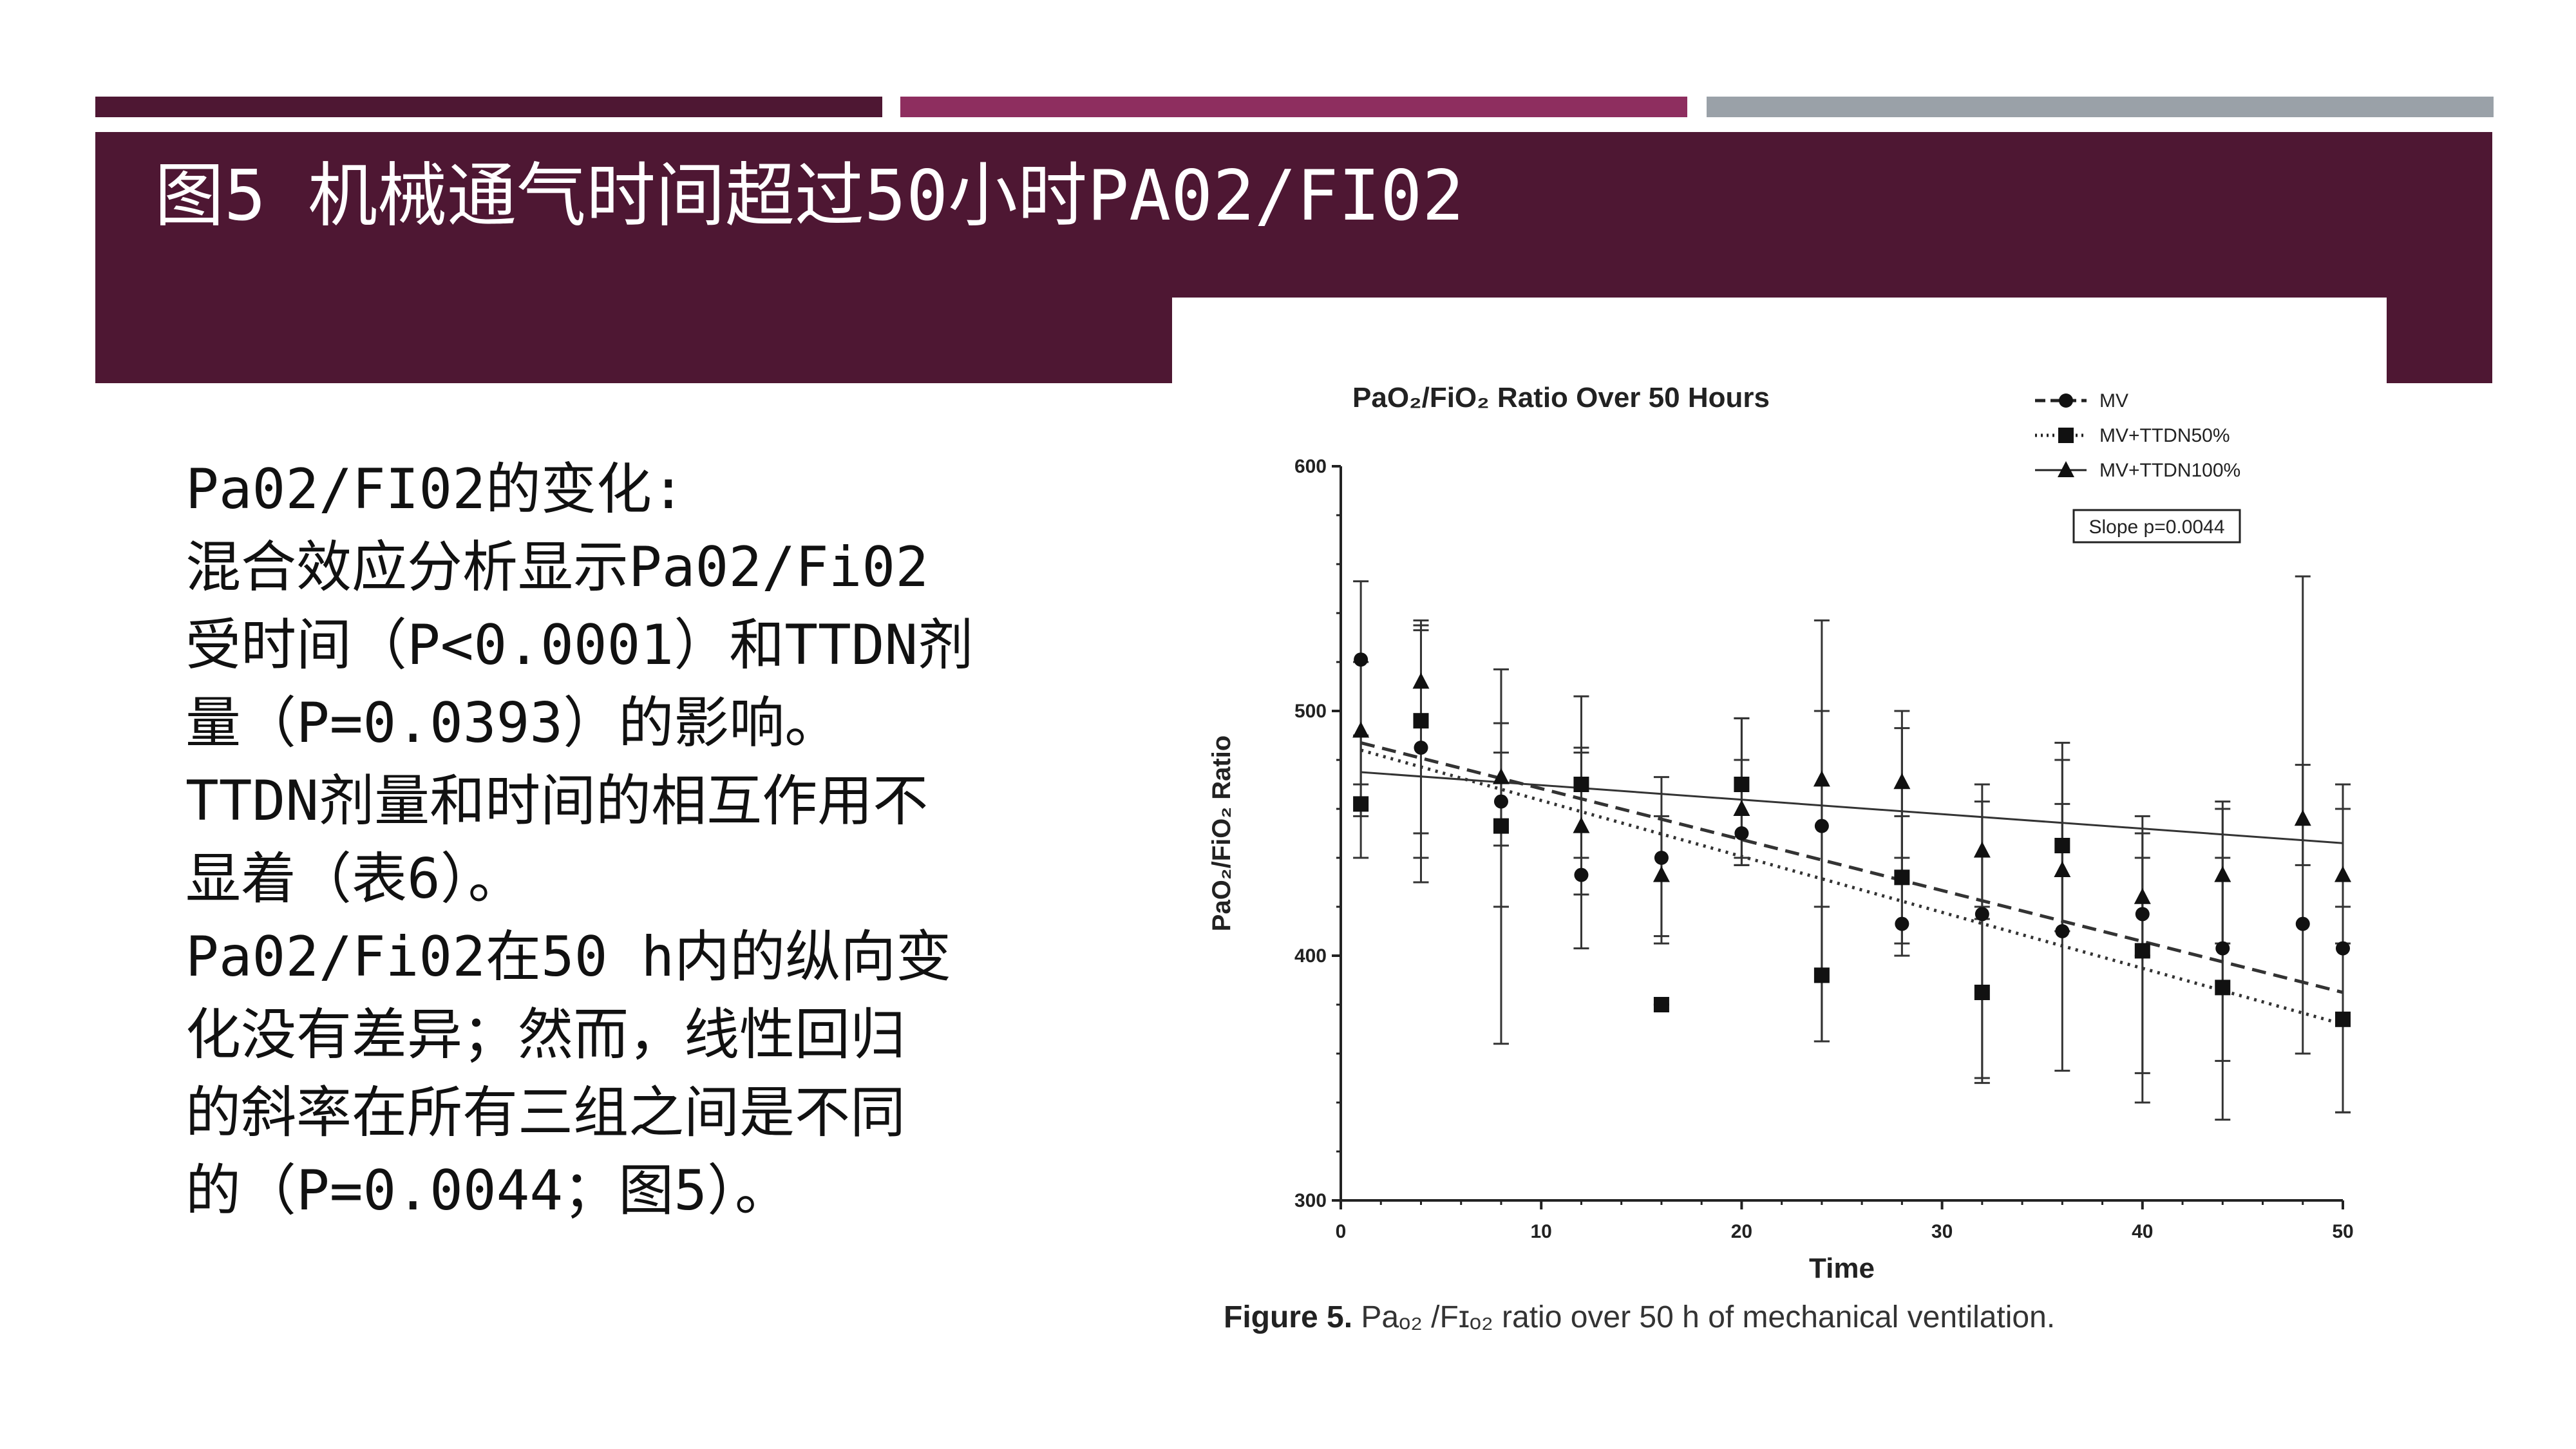  I want to click on legend-label: MV+TTDN50%, so click(2165, 435).